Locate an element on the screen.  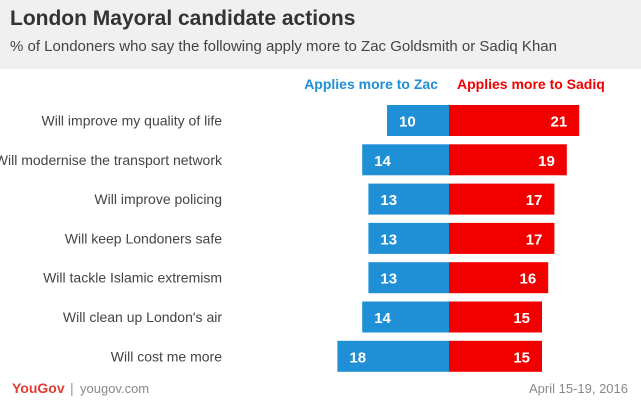
yougov-logo: YouGov is located at coordinates (38, 388).